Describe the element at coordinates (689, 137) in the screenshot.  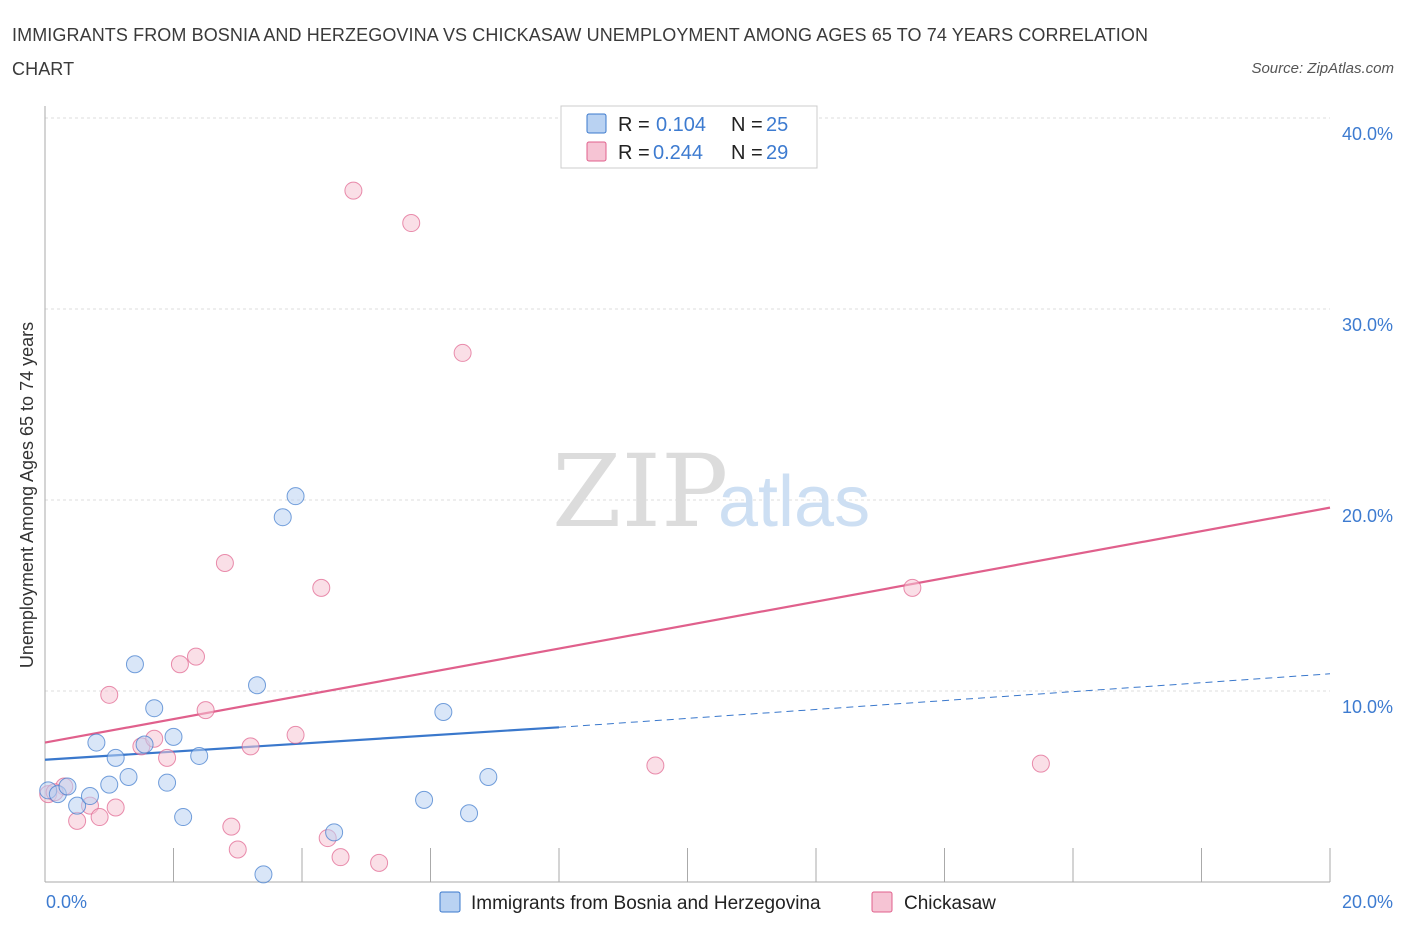
I see `stats-legend: R = 0.104 N = 25 R = 0.244 N = 29` at that location.